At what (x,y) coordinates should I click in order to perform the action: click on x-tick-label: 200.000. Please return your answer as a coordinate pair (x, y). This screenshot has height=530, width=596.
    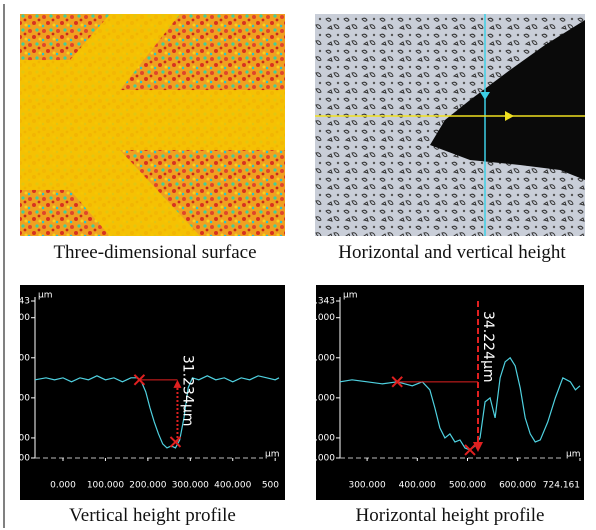
    Looking at the image, I should click on (147, 486).